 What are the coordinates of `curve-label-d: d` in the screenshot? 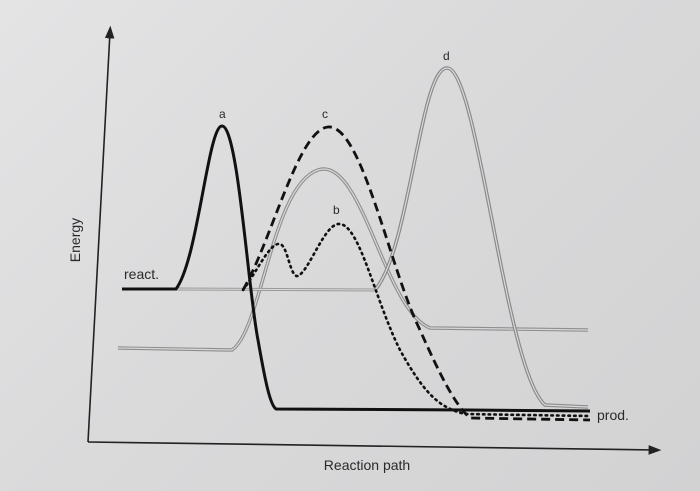 It's located at (446, 56).